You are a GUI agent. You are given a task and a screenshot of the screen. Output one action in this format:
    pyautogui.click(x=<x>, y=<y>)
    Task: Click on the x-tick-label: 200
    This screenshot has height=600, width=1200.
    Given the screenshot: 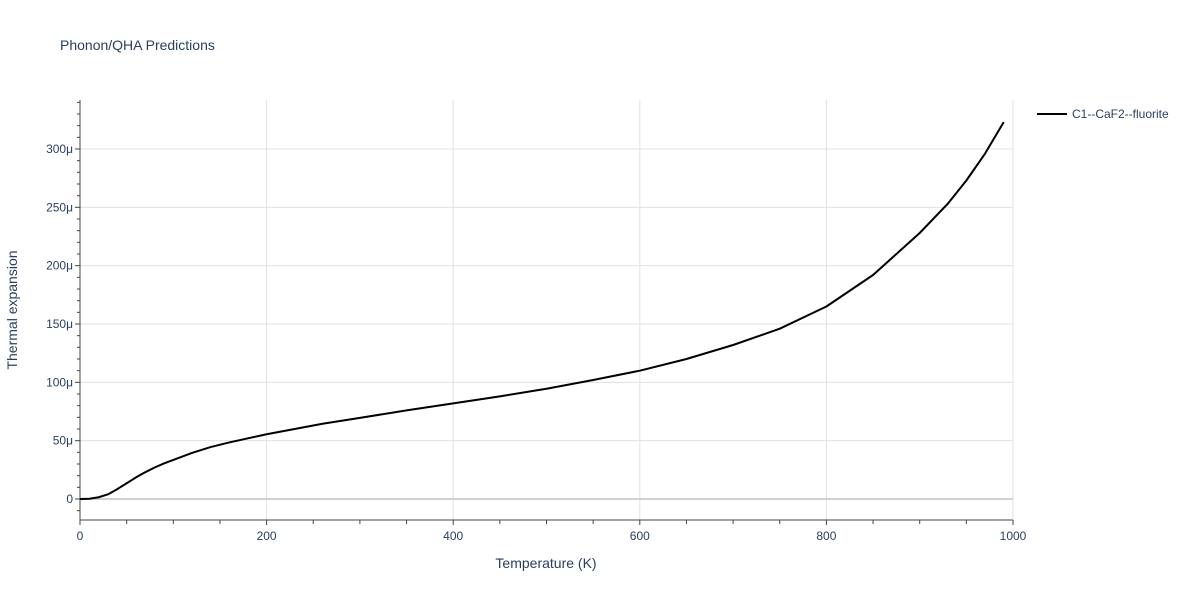 What is the action you would take?
    pyautogui.click(x=267, y=536)
    